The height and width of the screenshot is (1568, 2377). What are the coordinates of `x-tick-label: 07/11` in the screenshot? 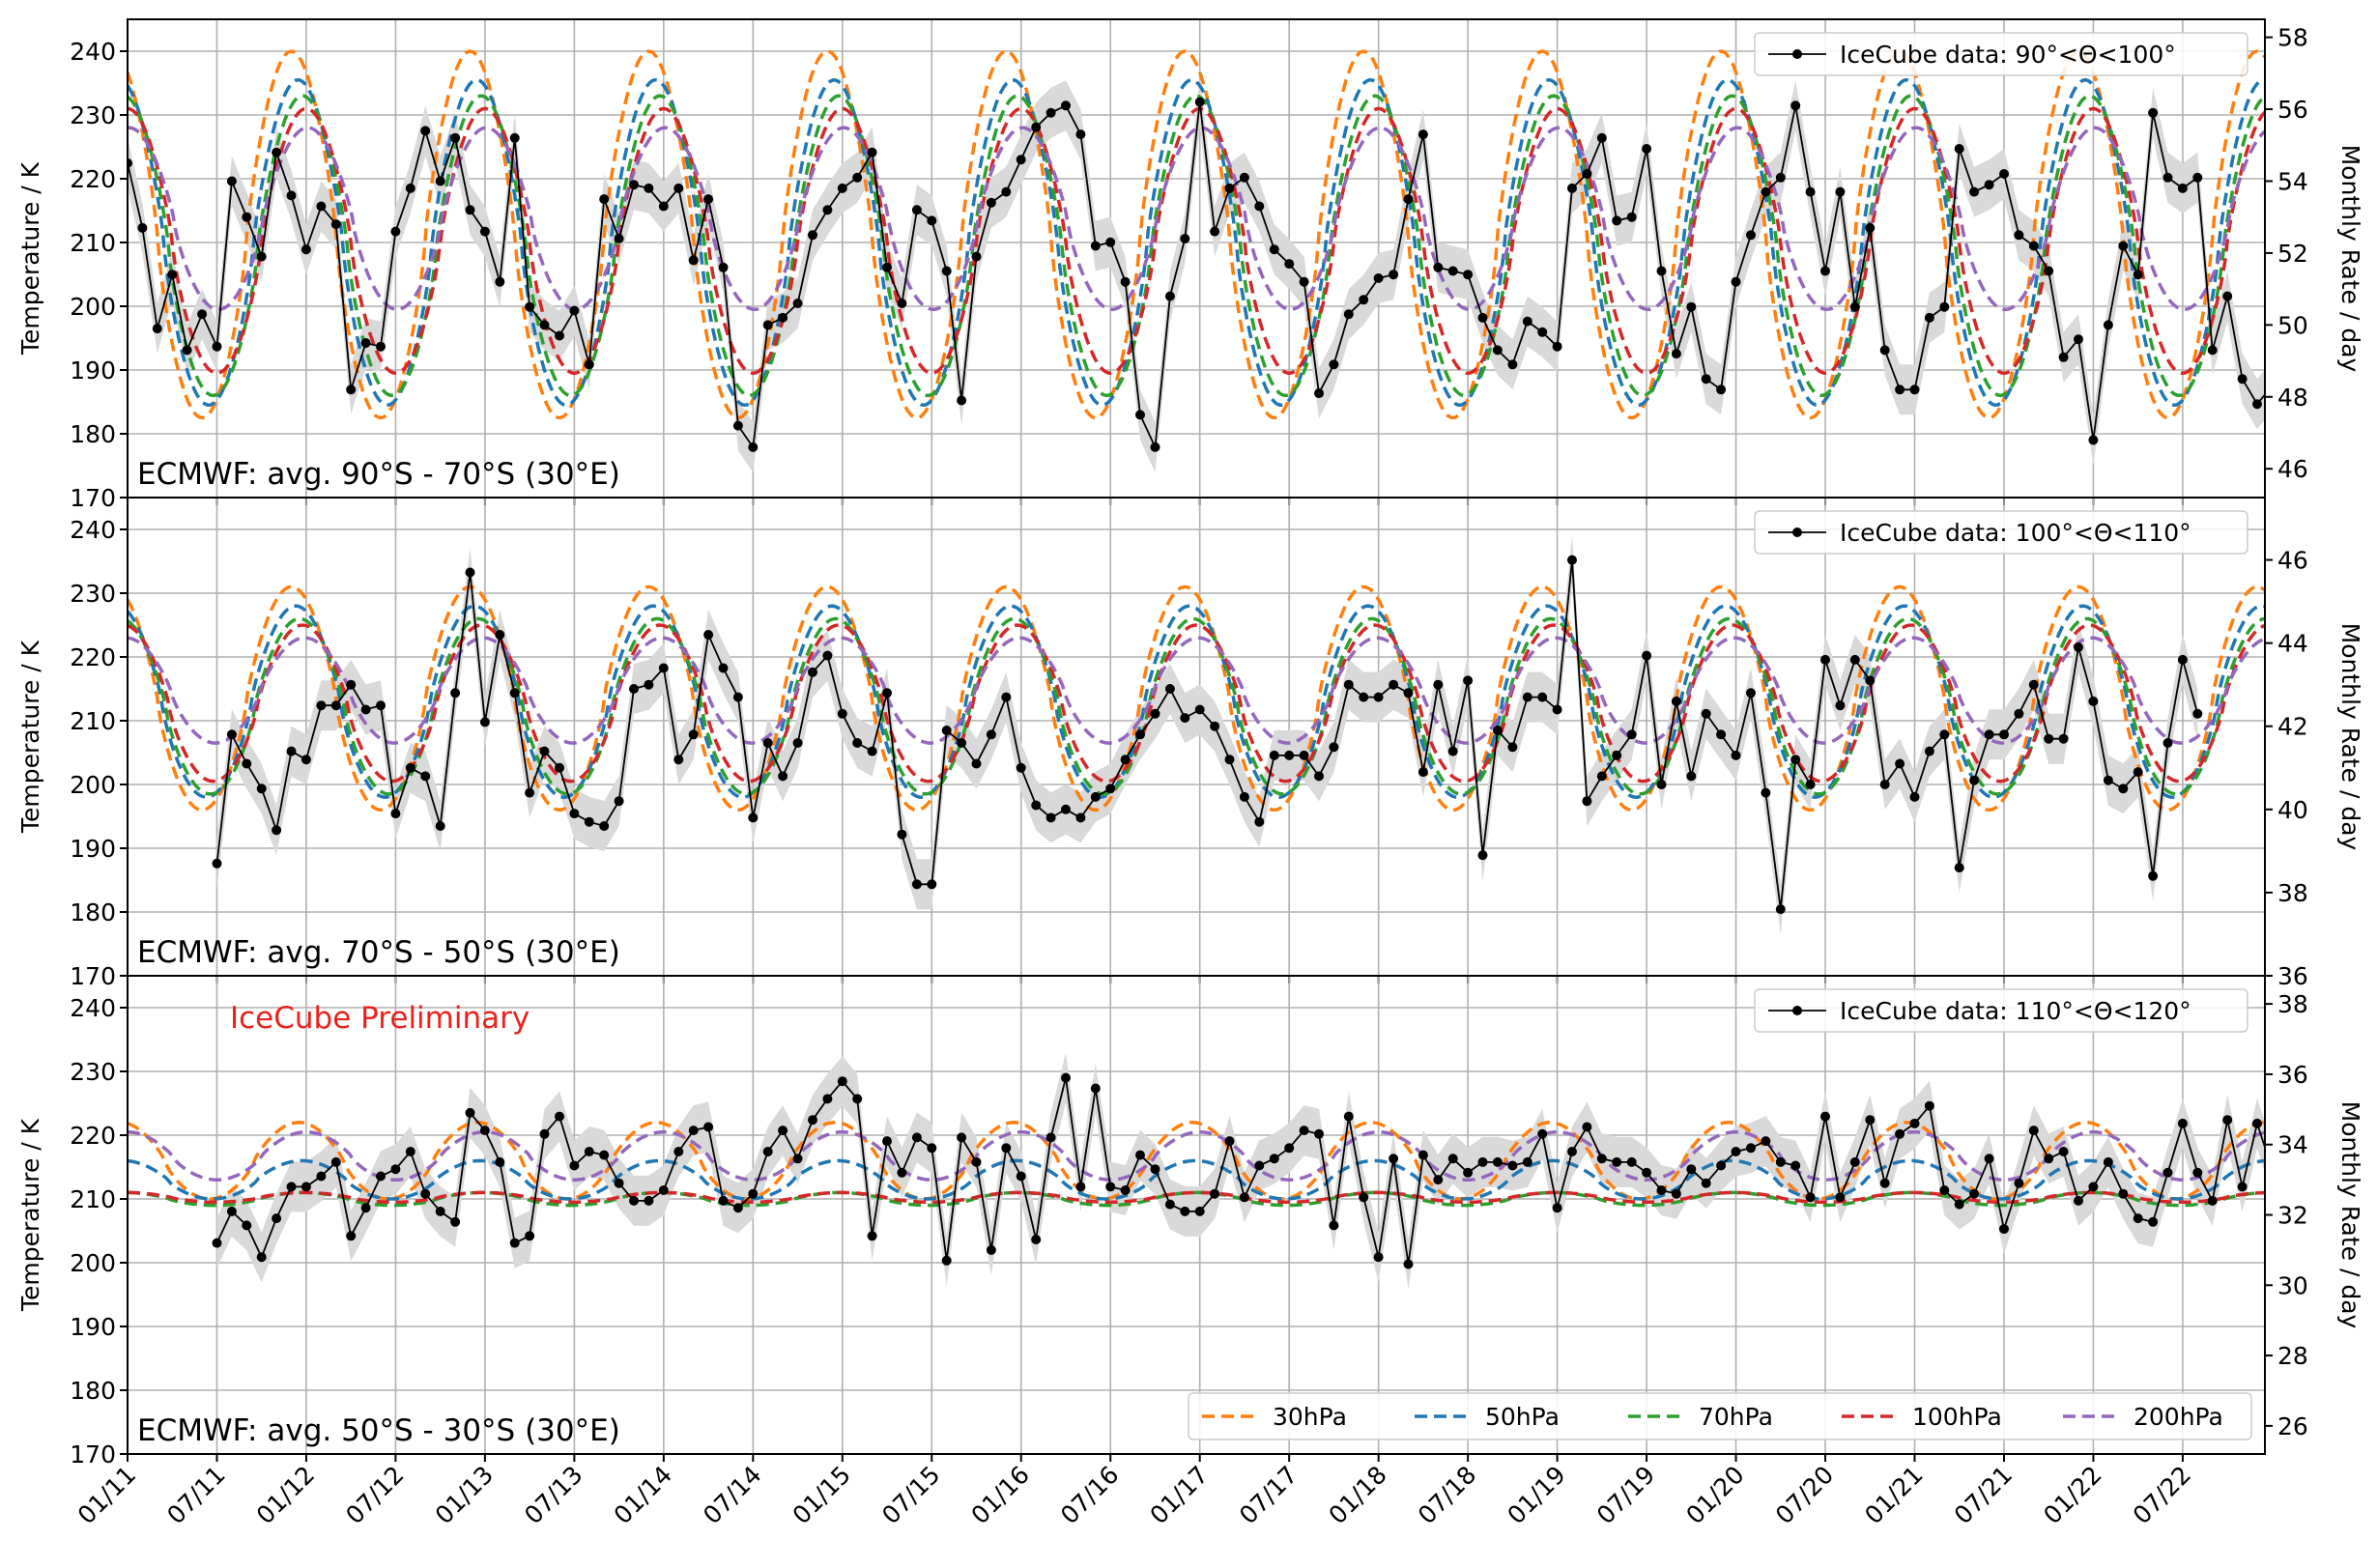 It's located at (195, 1495).